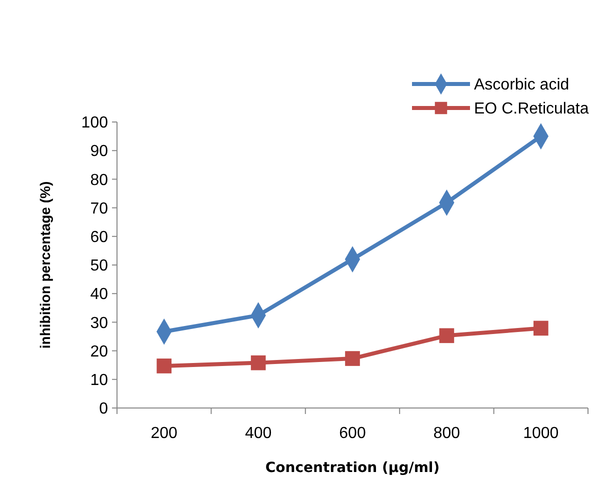 This screenshot has height=490, width=612. I want to click on y-tick-label: 100, so click(94, 123).